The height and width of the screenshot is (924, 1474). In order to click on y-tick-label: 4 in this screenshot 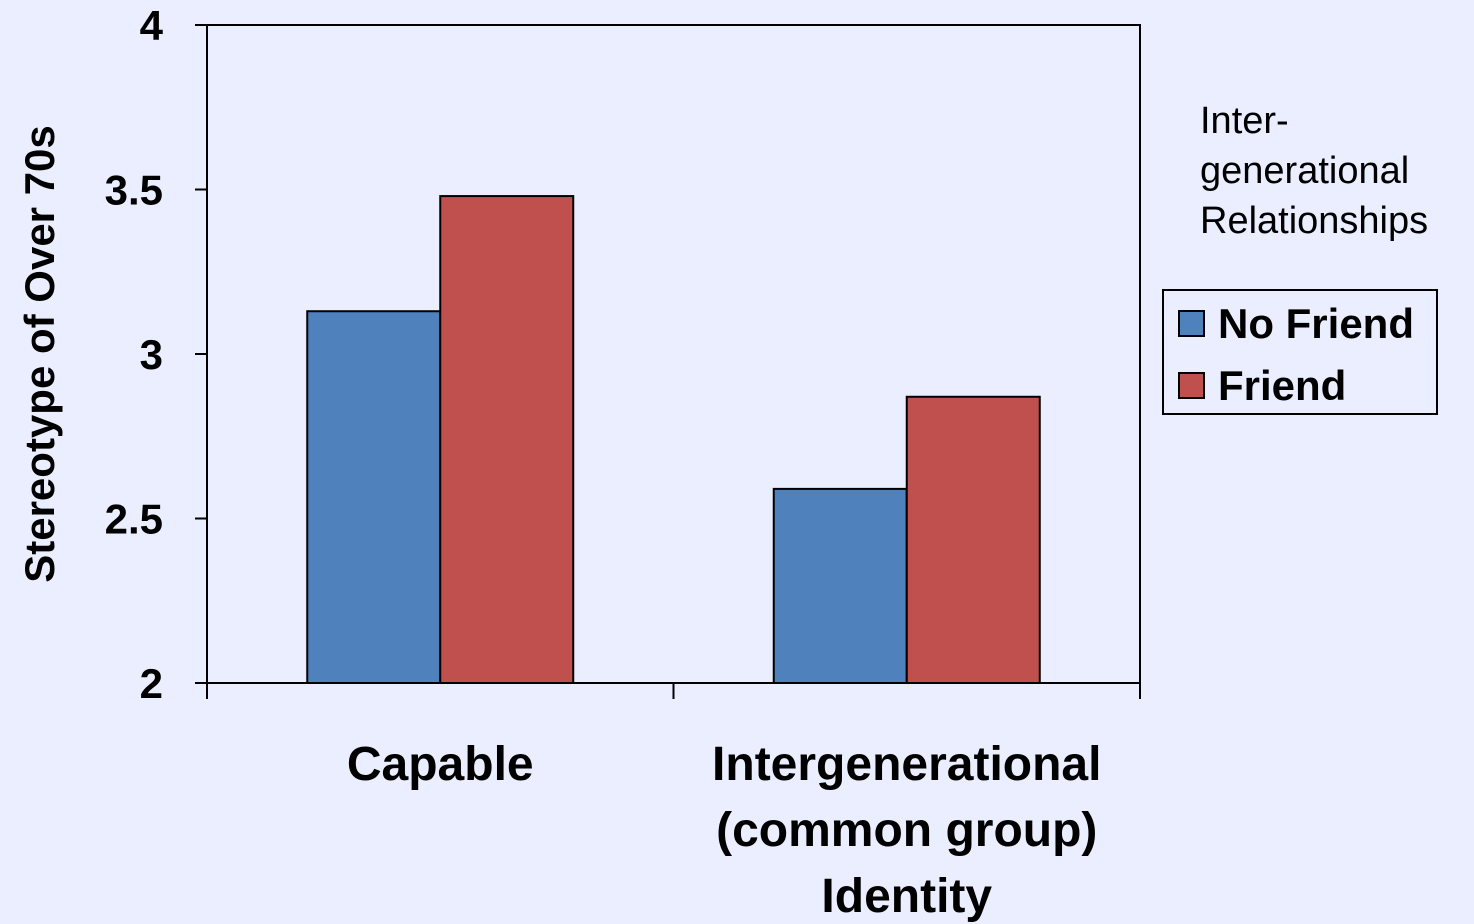, I will do `click(152, 25)`.